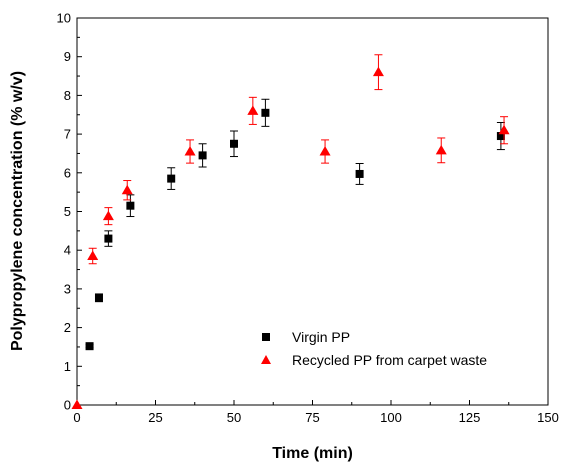 This screenshot has height=464, width=569. What do you see at coordinates (67, 211) in the screenshot?
I see `y-tick-label: 5` at bounding box center [67, 211].